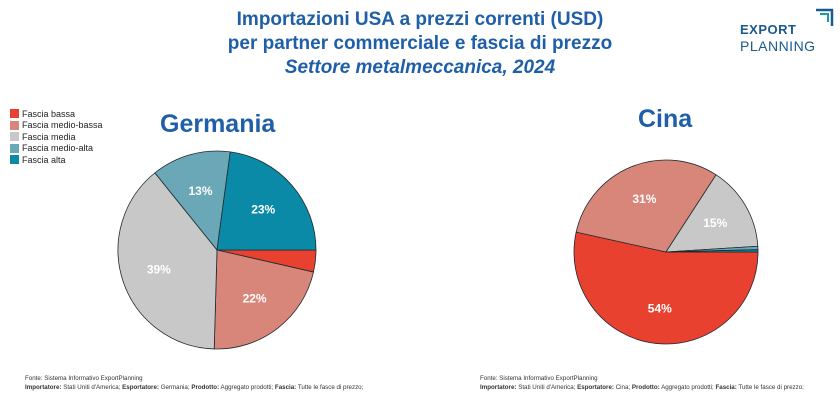 The width and height of the screenshot is (840, 401). I want to click on pie-title-germania: Germania, so click(218, 124).